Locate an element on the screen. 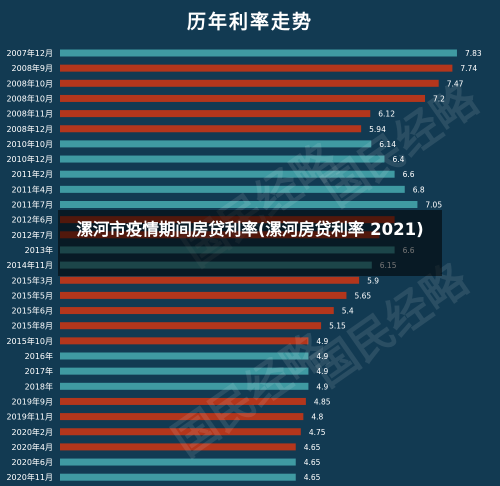 The height and width of the screenshot is (486, 500). value-label: 5.65 is located at coordinates (362, 295).